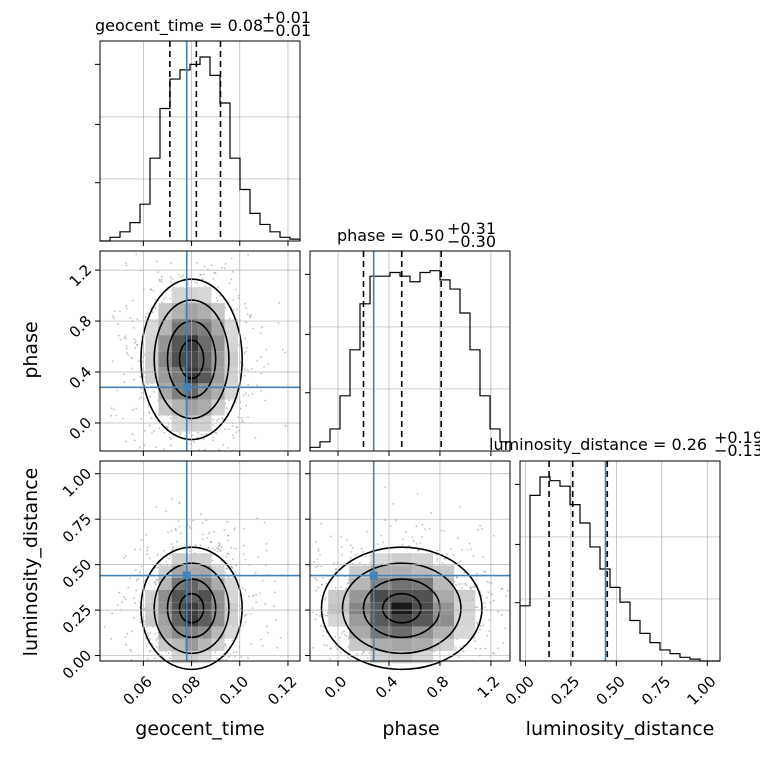 The width and height of the screenshot is (760, 760). What do you see at coordinates (138, 690) in the screenshot?
I see `x-tick-label-geocent_time: 0.06` at bounding box center [138, 690].